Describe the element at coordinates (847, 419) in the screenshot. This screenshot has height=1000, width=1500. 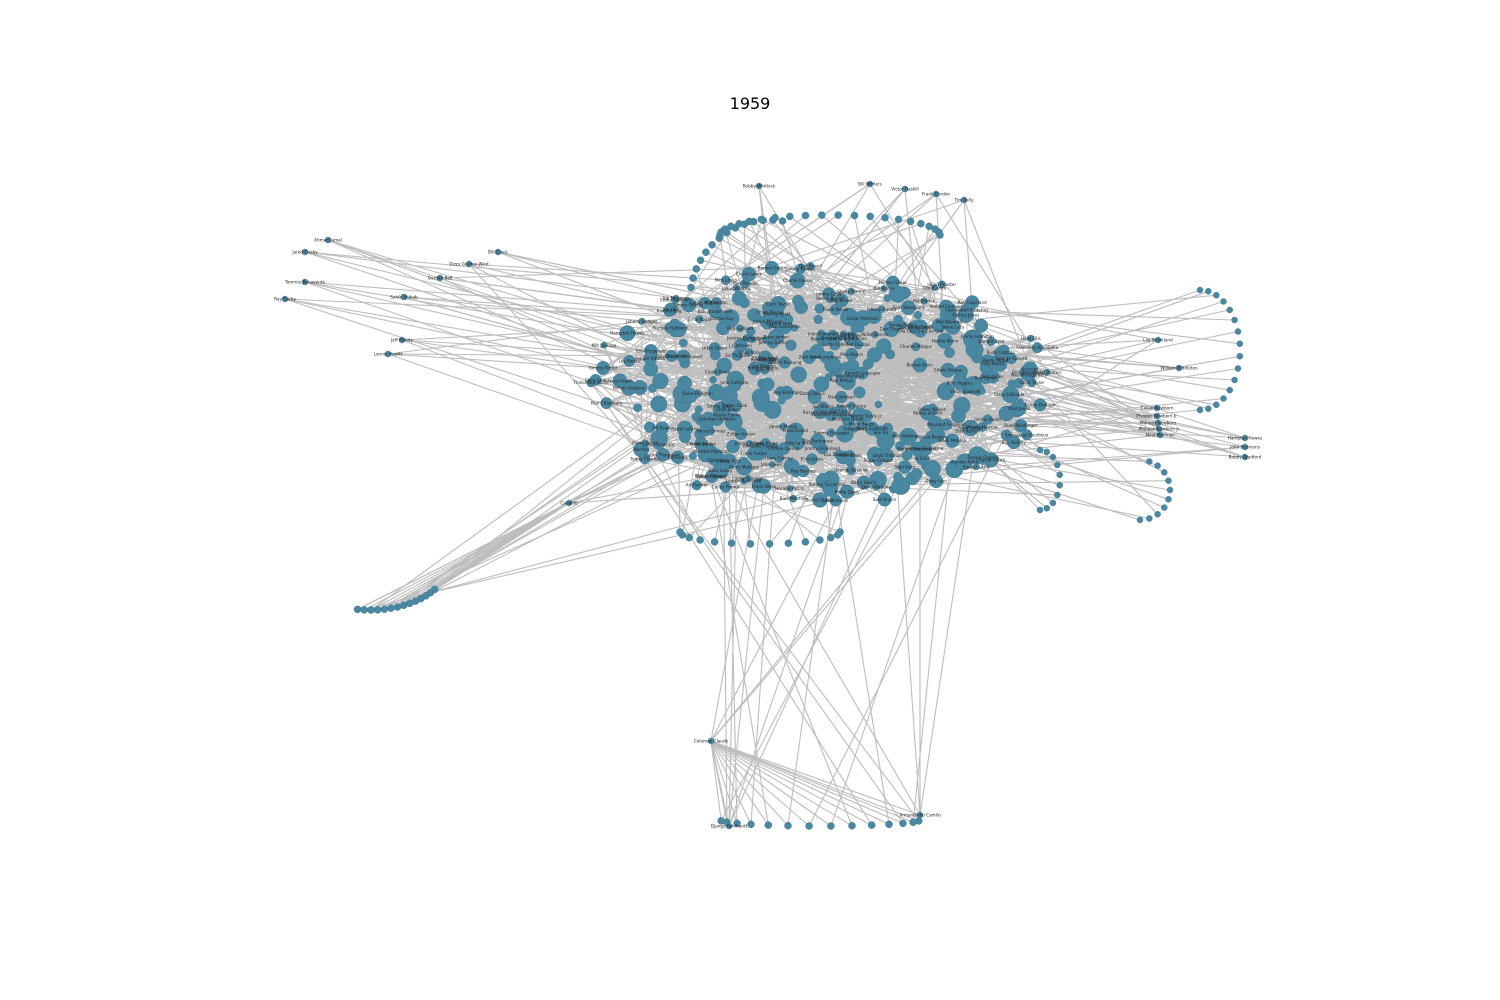
I see `network-node-modesto-duran` at that location.